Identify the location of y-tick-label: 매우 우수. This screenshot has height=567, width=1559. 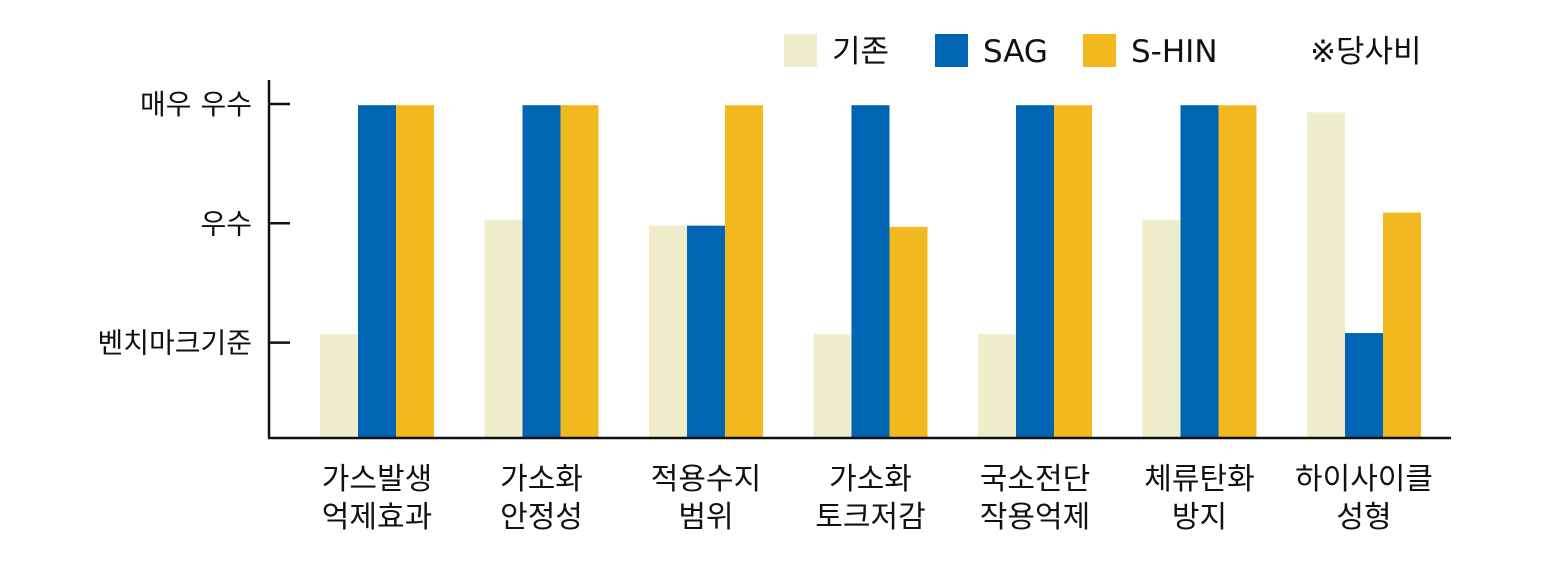
(196, 104).